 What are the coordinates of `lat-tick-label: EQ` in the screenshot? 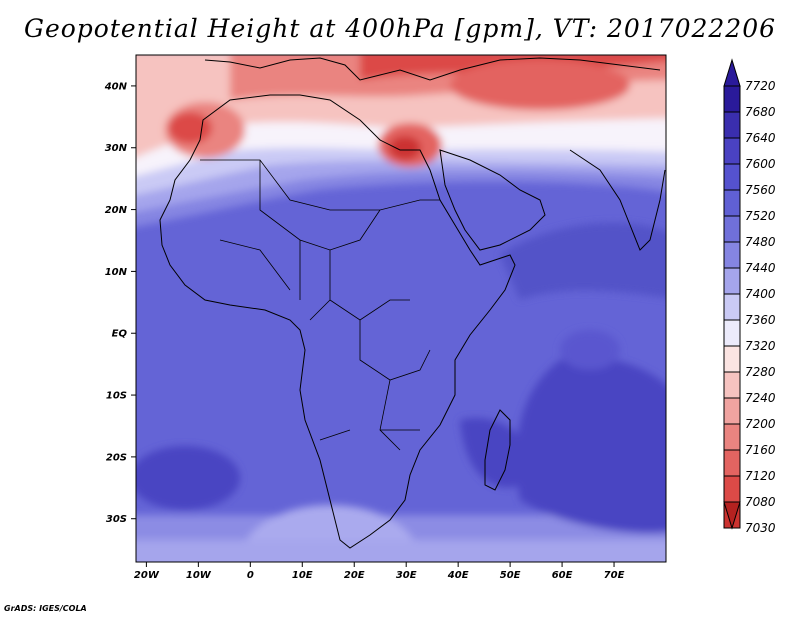 It's located at (120, 334).